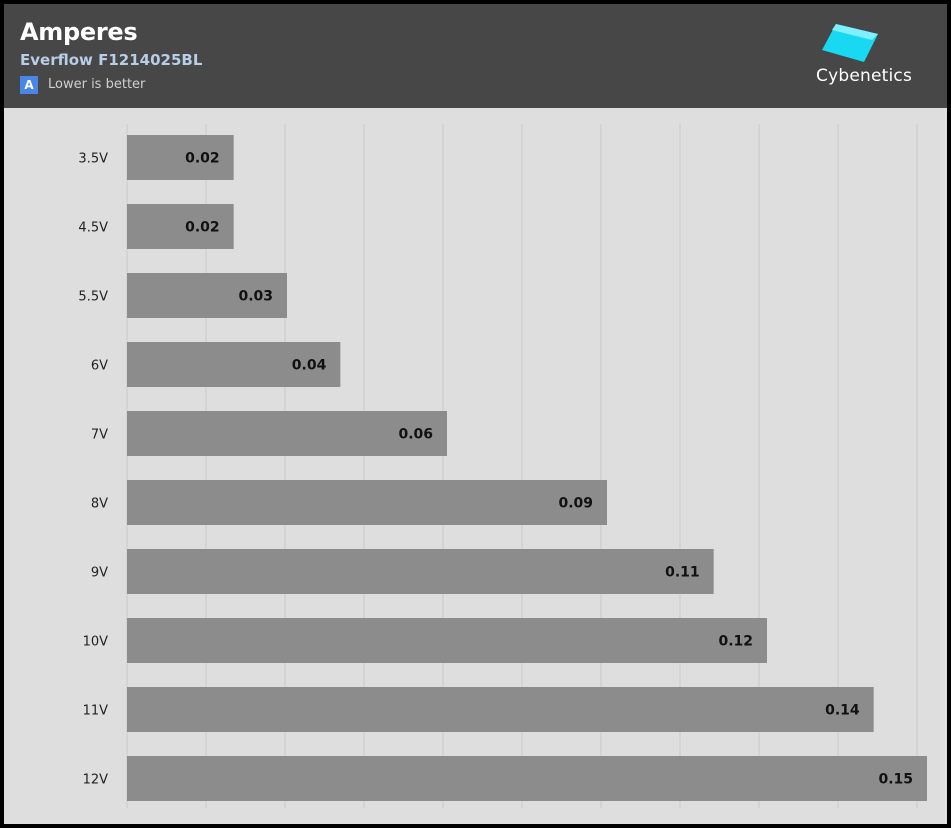  Describe the element at coordinates (93, 297) in the screenshot. I see `category-tick-label: 5.5V` at that location.